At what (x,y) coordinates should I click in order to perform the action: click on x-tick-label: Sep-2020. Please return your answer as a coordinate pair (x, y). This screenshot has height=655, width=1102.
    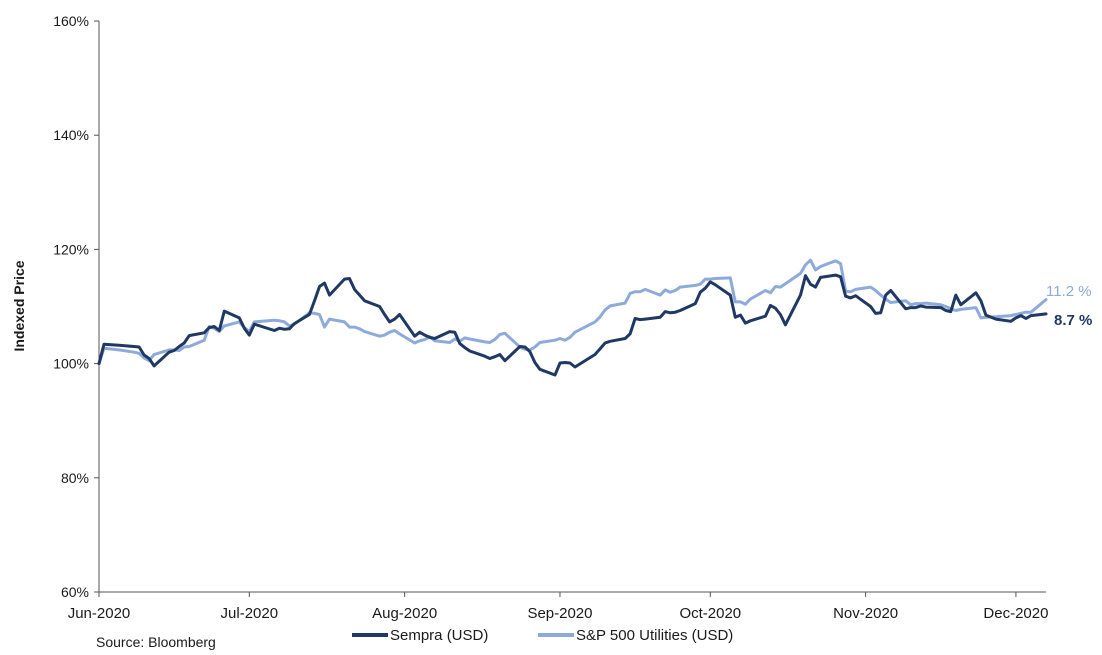
    Looking at the image, I should click on (559, 613).